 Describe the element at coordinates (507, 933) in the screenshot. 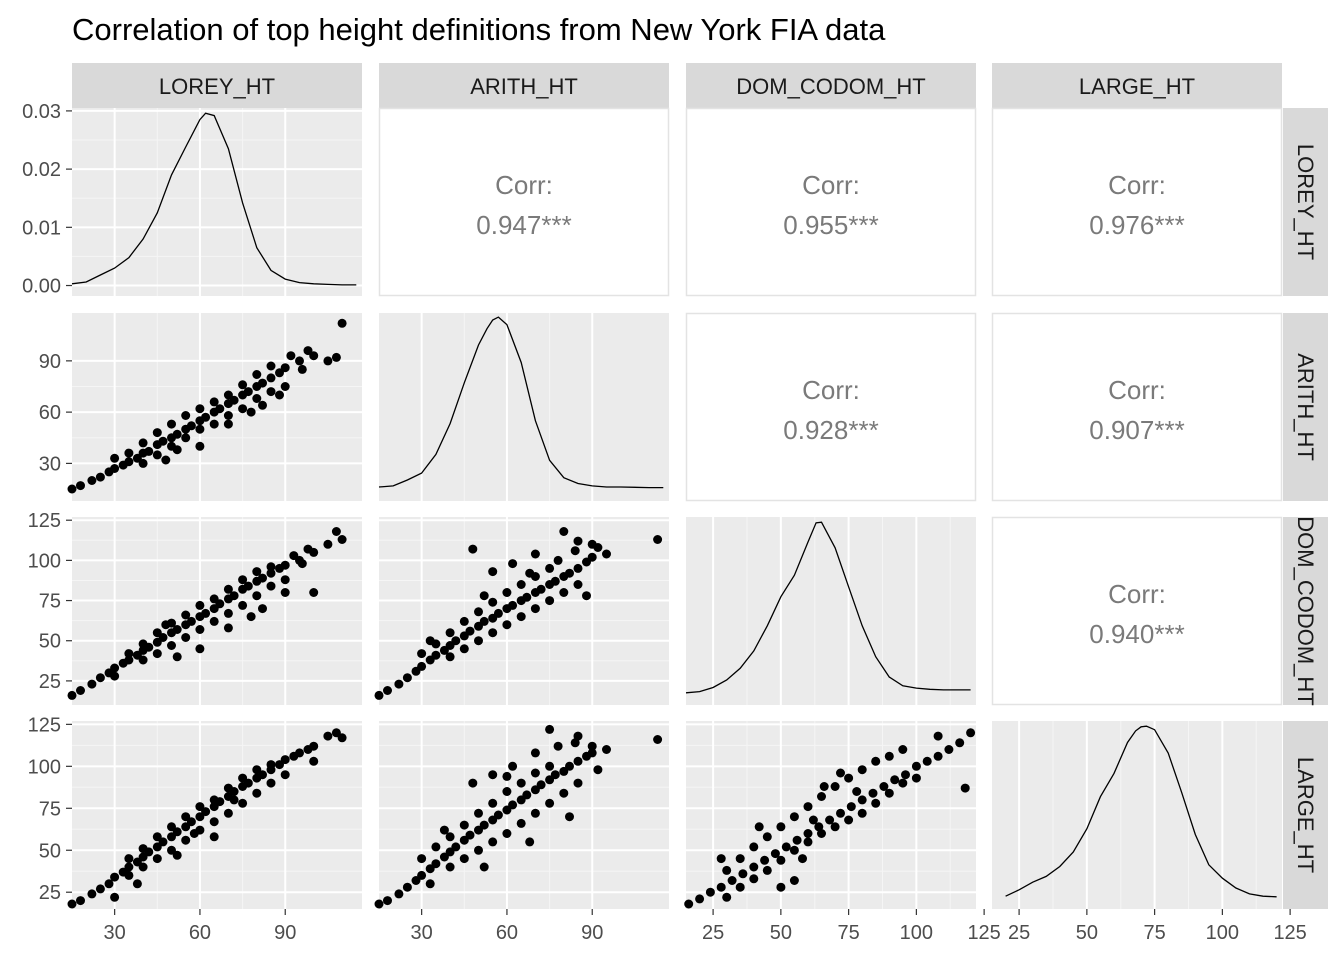

I see `x-tick-label: 60` at that location.